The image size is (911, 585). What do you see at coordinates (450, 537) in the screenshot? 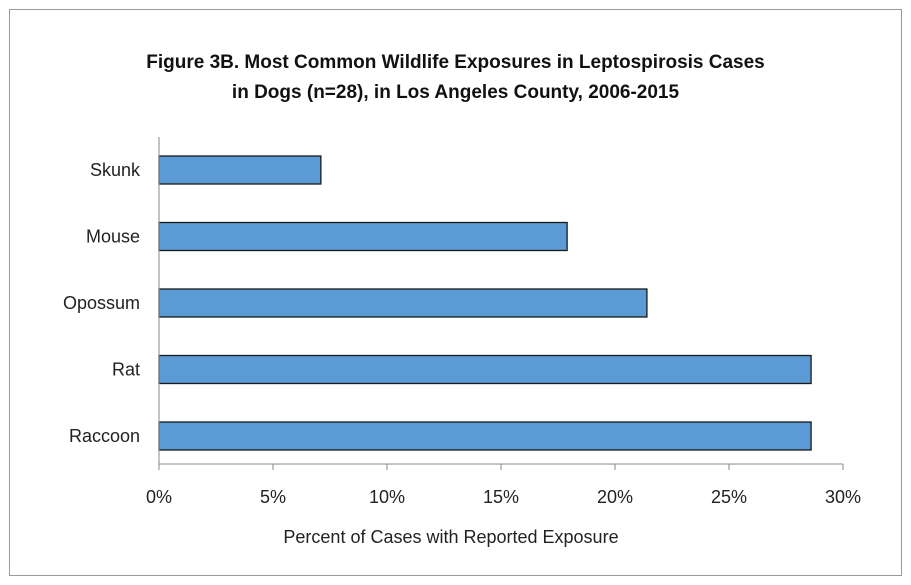
I see `x-axis-label: Percent of Cases with Reported Exposure` at bounding box center [450, 537].